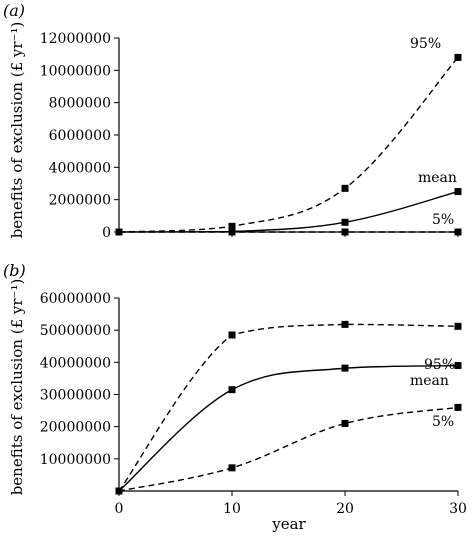 This screenshot has height=536, width=472. Describe the element at coordinates (14, 10) in the screenshot. I see `panel-a-label: (a)` at that location.